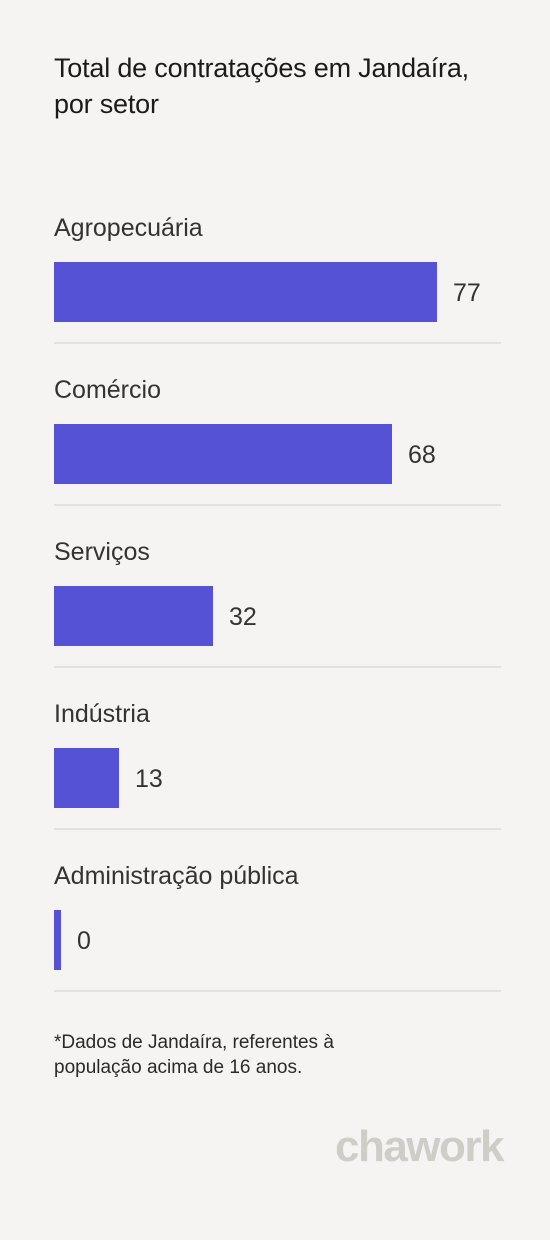 The width and height of the screenshot is (550, 1240). Describe the element at coordinates (277, 929) in the screenshot. I see `bar-row: Administração pública 0` at that location.